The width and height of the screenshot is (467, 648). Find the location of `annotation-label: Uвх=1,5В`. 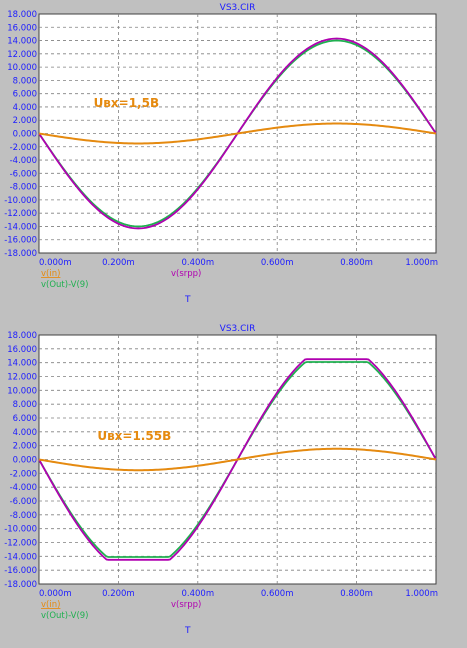

annotation-label: Uвх=1,5В is located at coordinates (127, 103).